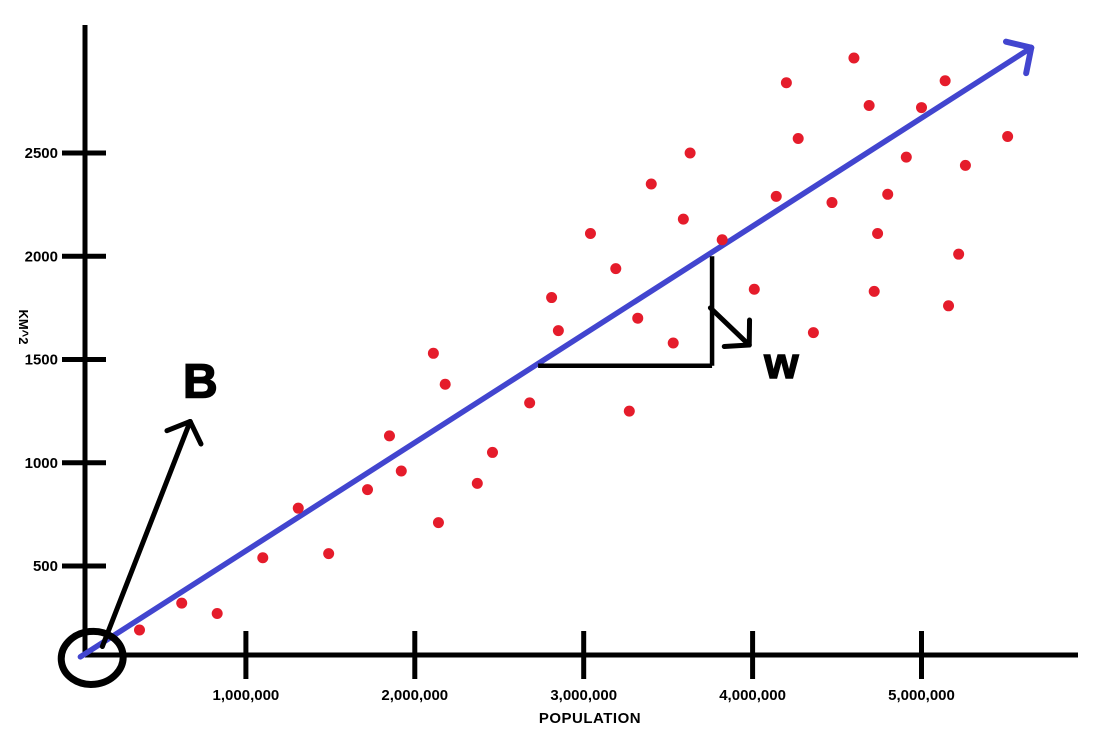  Describe the element at coordinates (781, 363) in the screenshot. I see `slope-label: w` at that location.